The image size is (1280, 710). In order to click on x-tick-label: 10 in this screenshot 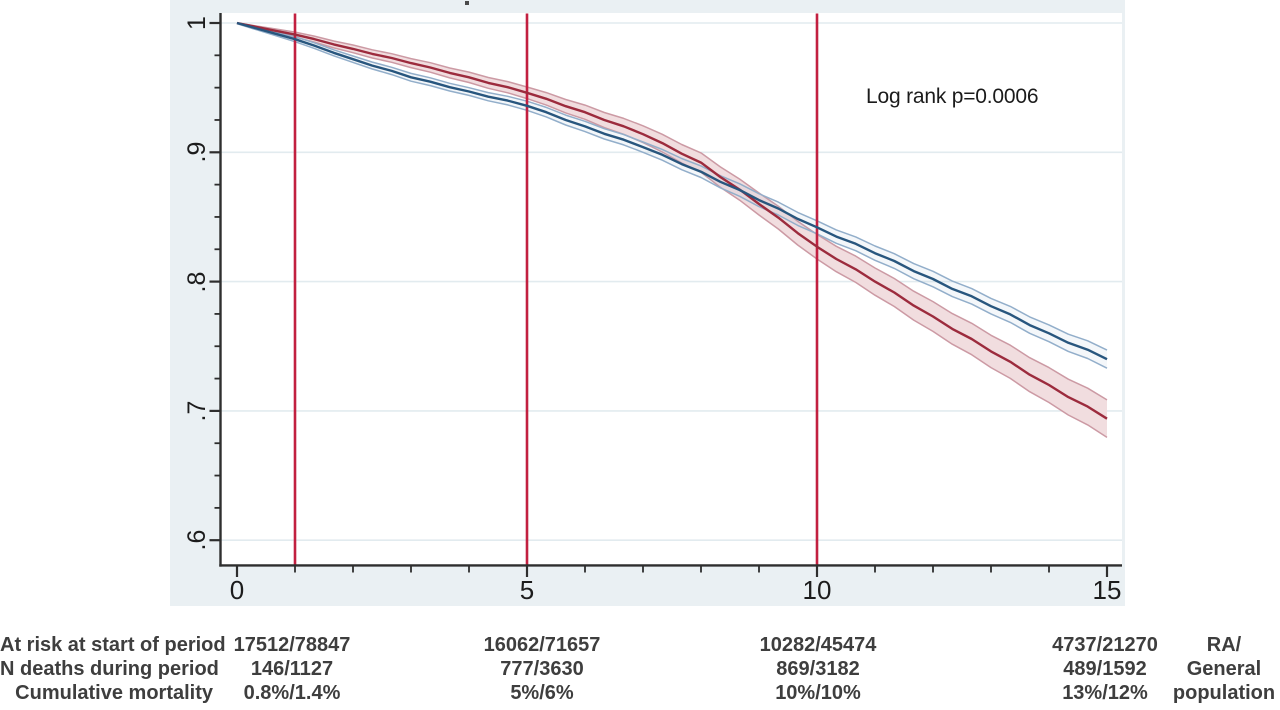, I will do `click(817, 590)`.